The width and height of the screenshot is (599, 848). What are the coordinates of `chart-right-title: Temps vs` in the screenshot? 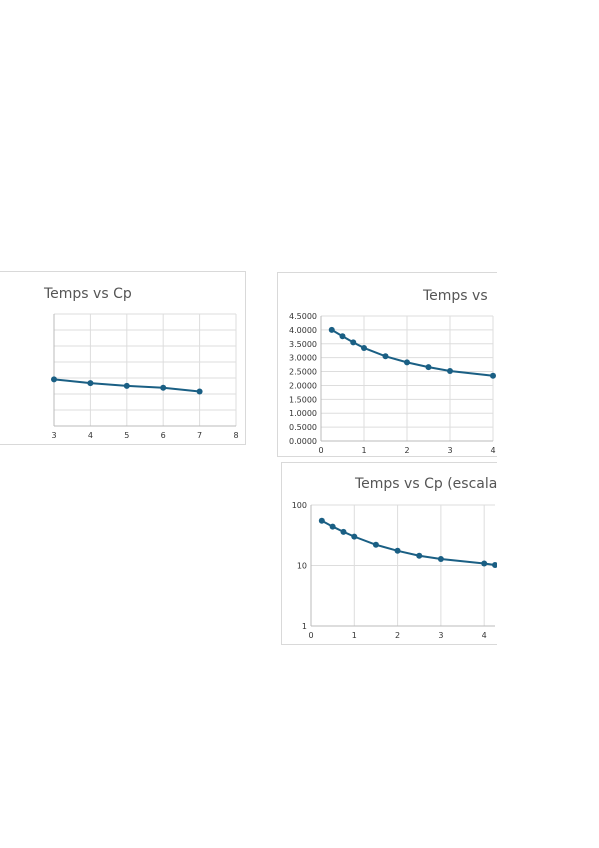 It's located at (455, 296).